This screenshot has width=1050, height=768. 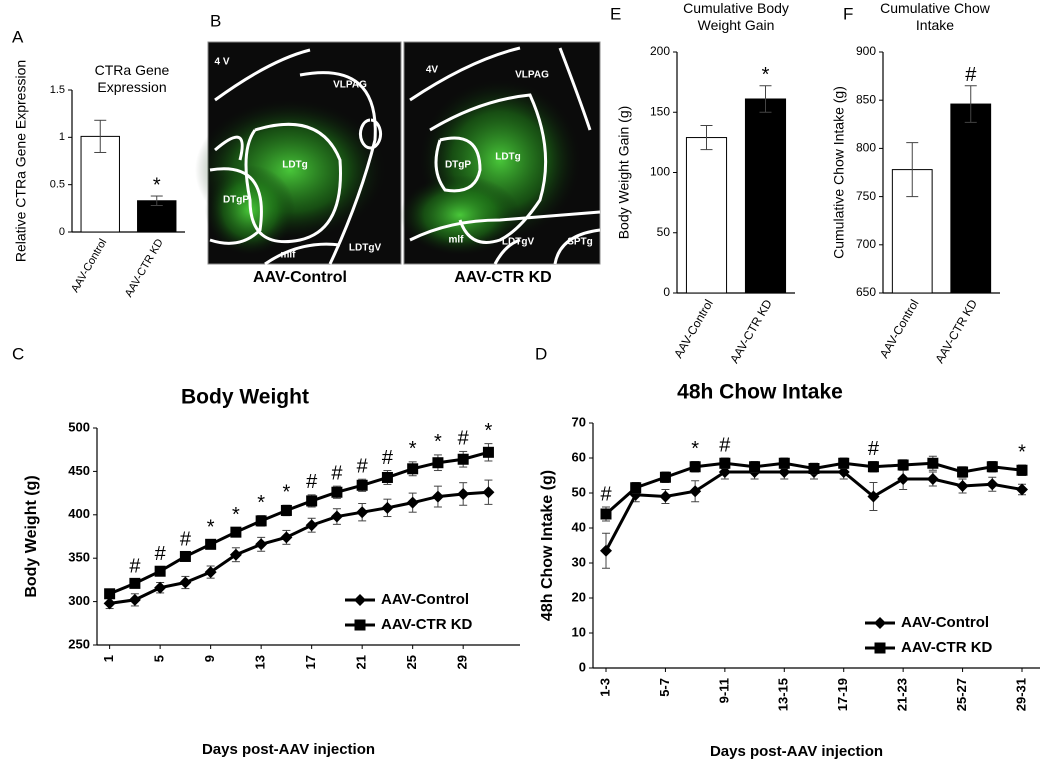 I want to click on chart-title: Cumulative Body Weight Gain, so click(x=736, y=16).